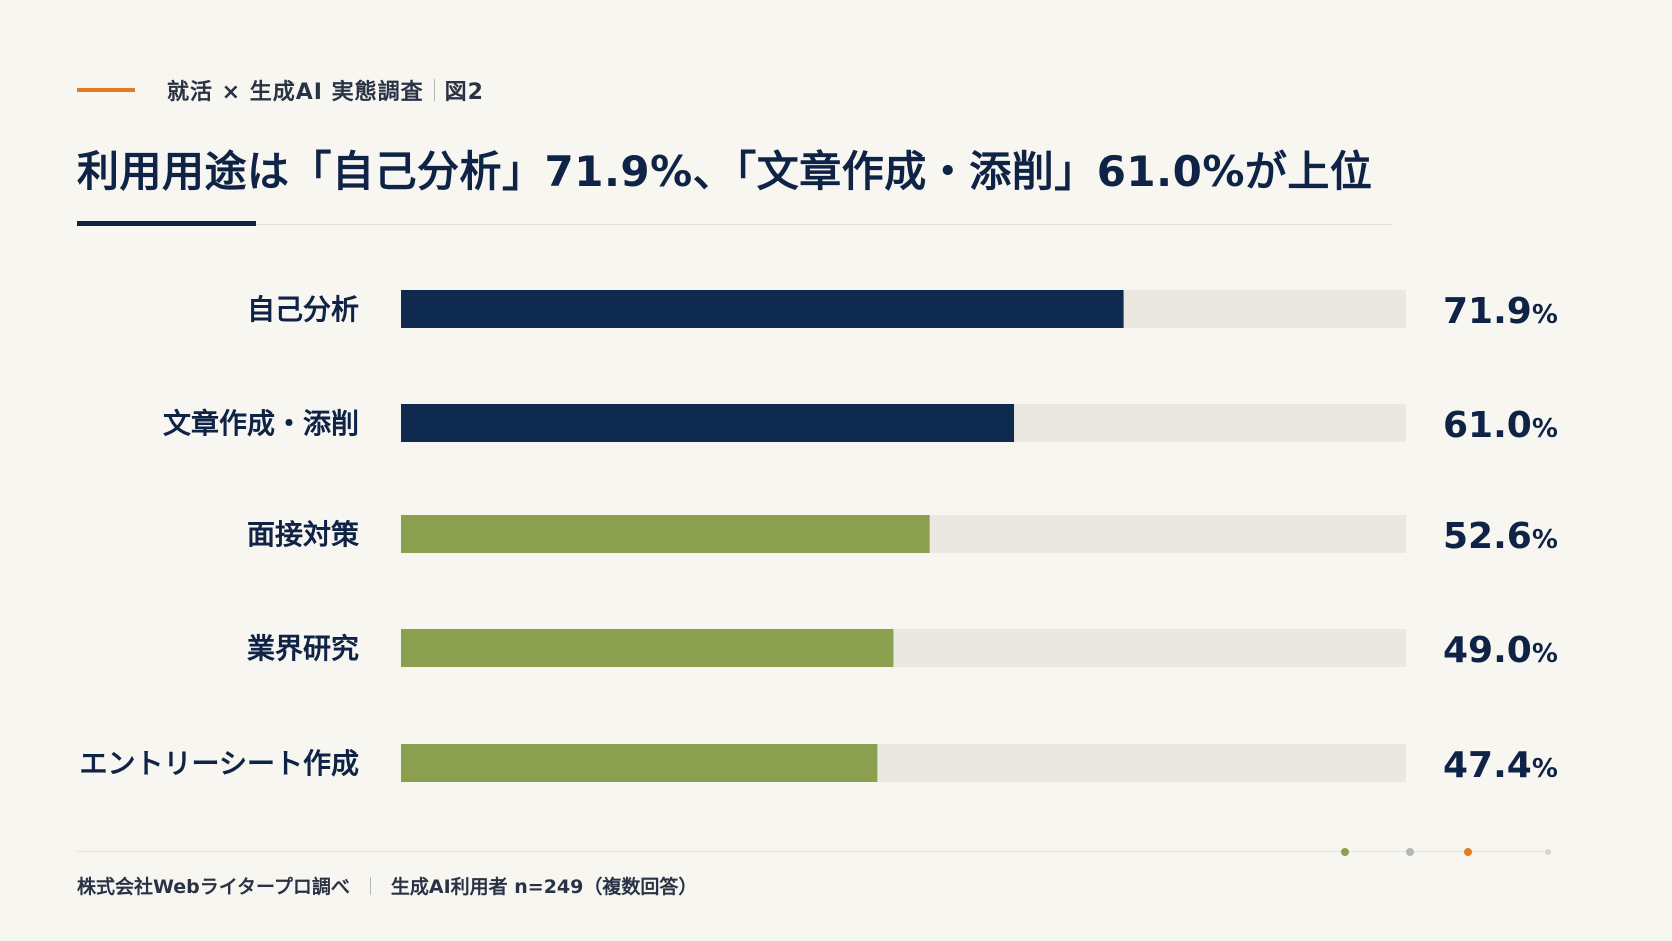  What do you see at coordinates (1345, 852) in the screenshot?
I see `page-dot-green` at bounding box center [1345, 852].